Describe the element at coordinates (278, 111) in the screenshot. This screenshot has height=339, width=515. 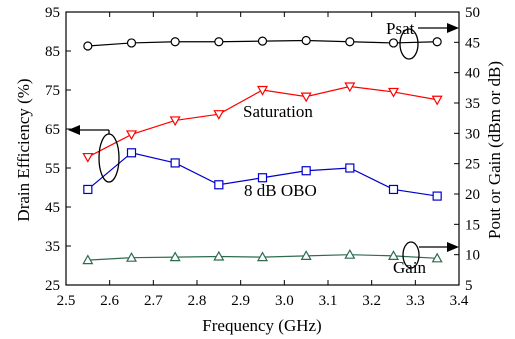
I see `annotation-saturation: Saturation` at that location.